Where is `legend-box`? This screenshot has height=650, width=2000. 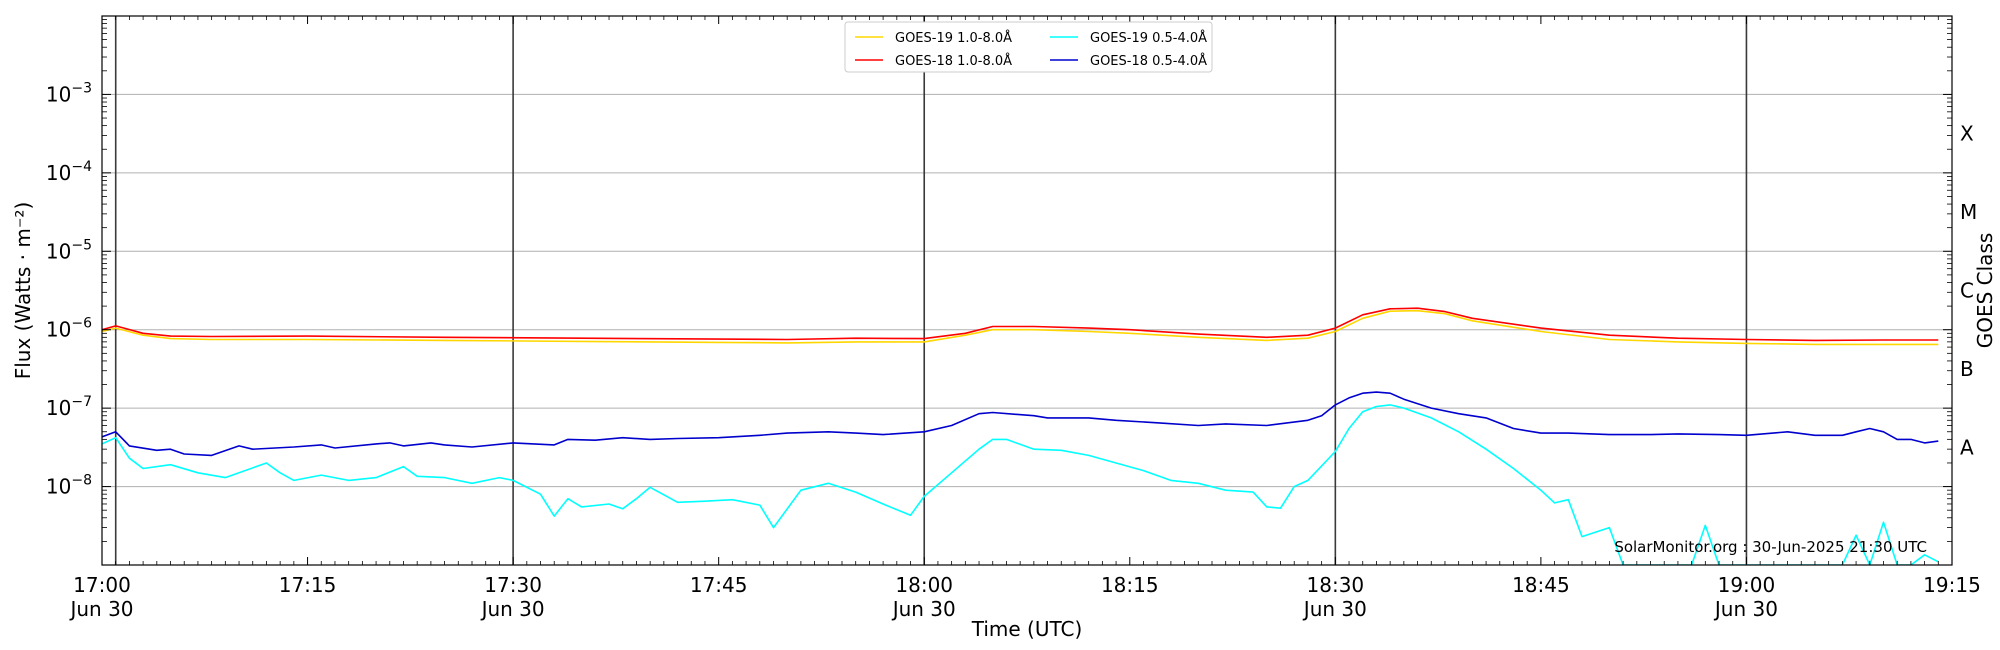
legend-box is located at coordinates (1028, 47).